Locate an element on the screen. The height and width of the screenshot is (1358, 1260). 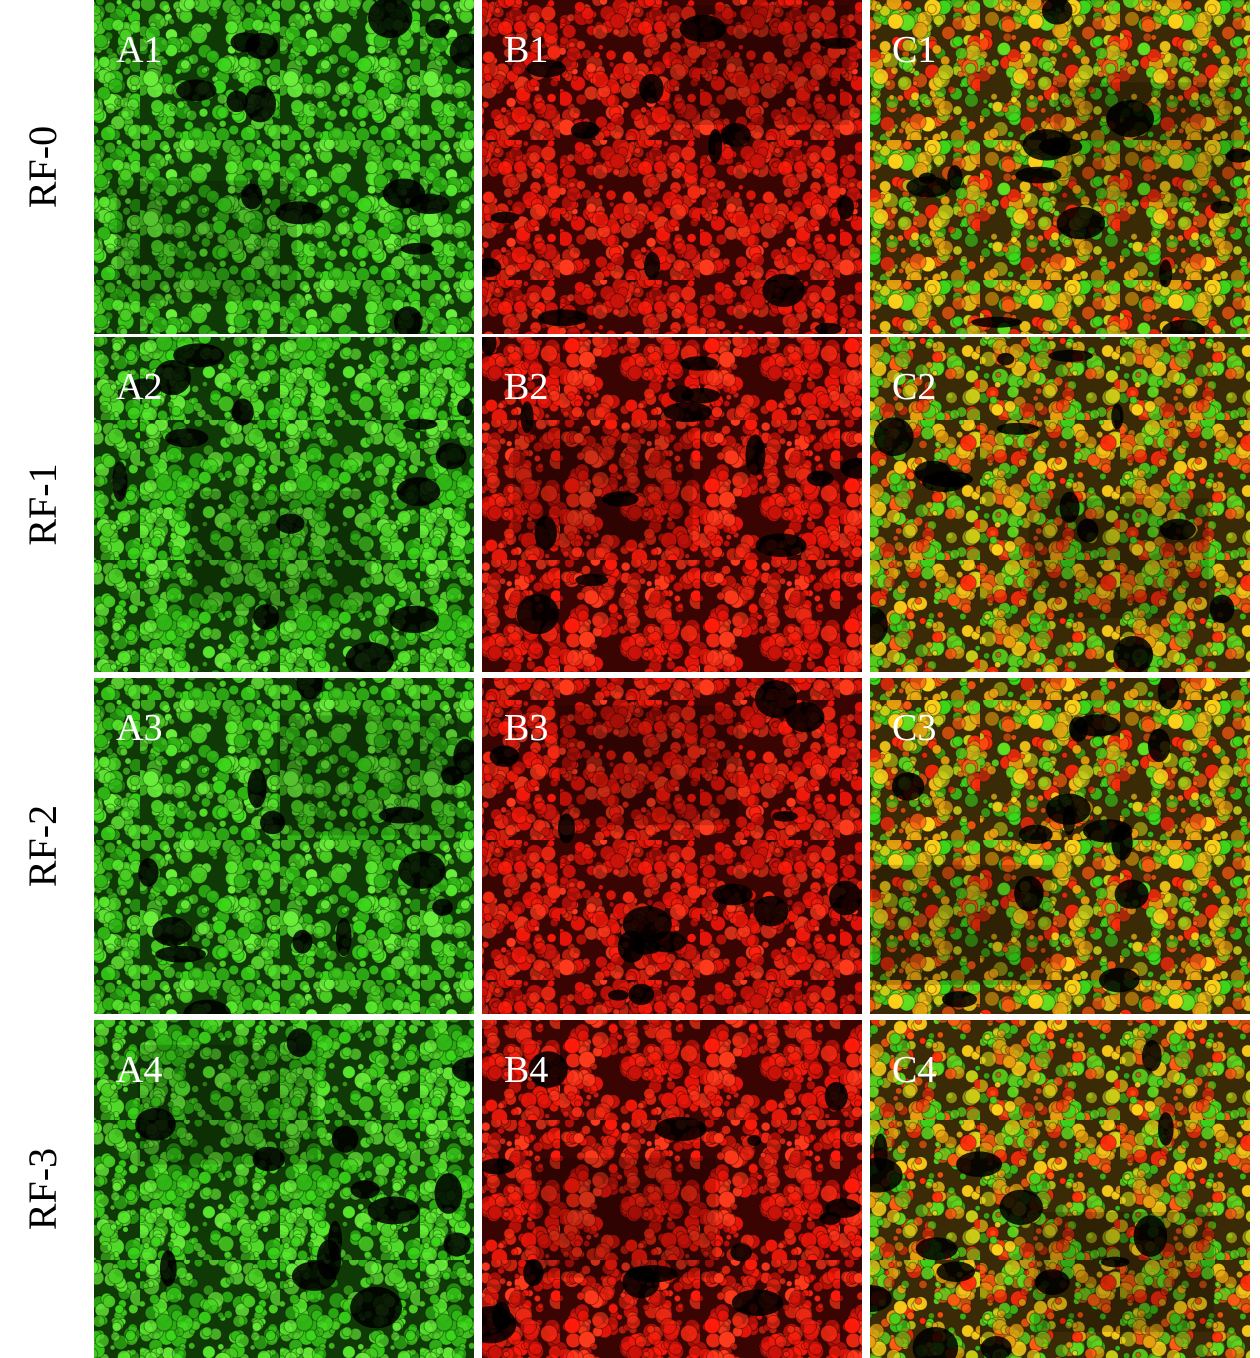
panel-label: C1 is located at coordinates (914, 50).